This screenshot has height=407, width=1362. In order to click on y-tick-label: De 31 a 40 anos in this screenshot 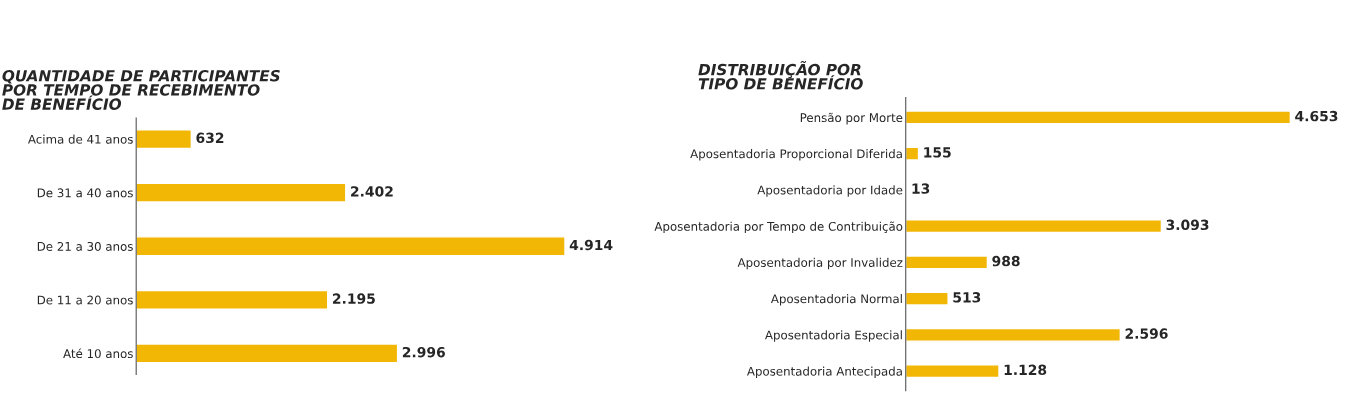, I will do `click(85, 193)`.